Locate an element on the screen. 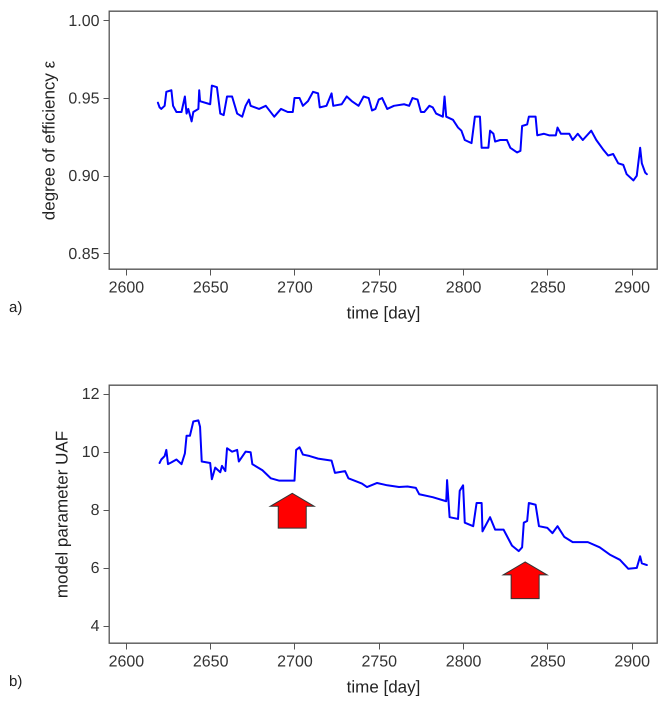 This screenshot has height=718, width=662. y-tick-label: 4 is located at coordinates (95, 627).